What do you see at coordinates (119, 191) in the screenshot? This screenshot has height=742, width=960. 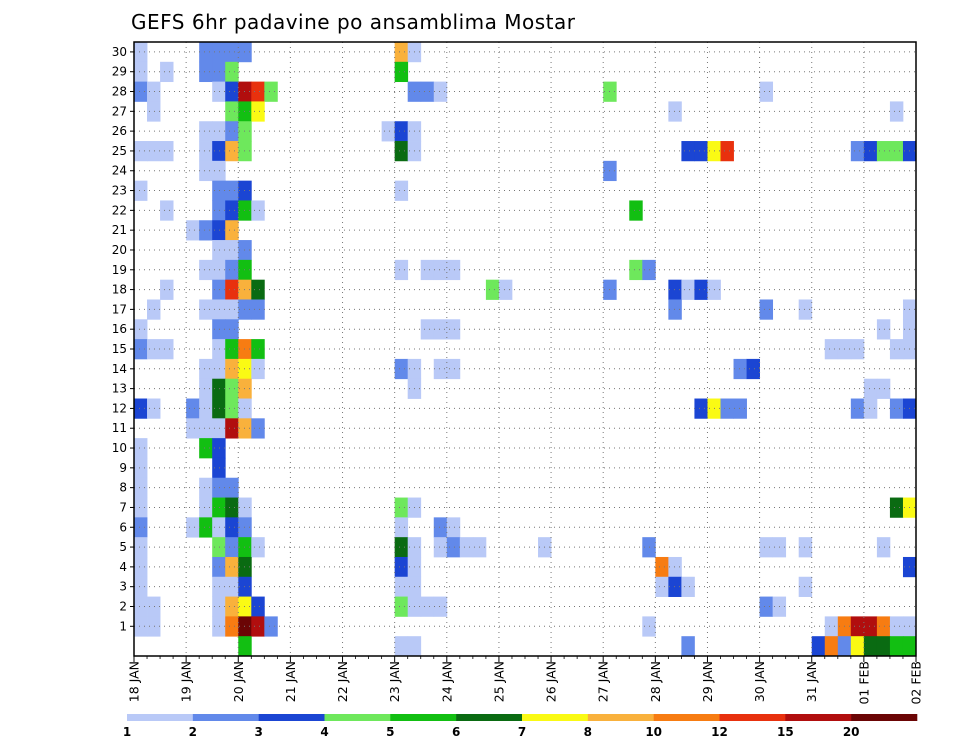 I see `y-tick-label: 23` at bounding box center [119, 191].